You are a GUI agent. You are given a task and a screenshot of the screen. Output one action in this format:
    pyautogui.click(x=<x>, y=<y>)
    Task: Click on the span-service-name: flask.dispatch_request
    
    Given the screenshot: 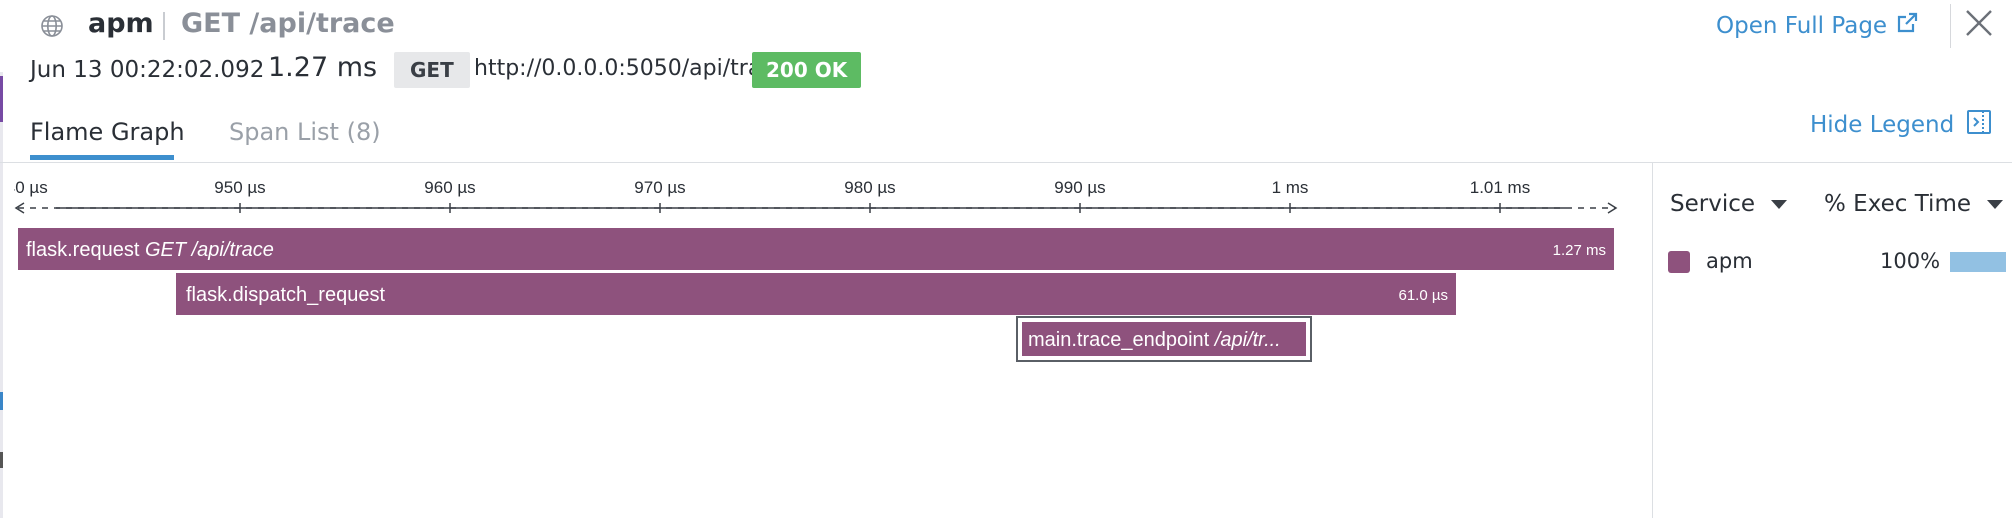 What is the action you would take?
    pyautogui.click(x=285, y=295)
    